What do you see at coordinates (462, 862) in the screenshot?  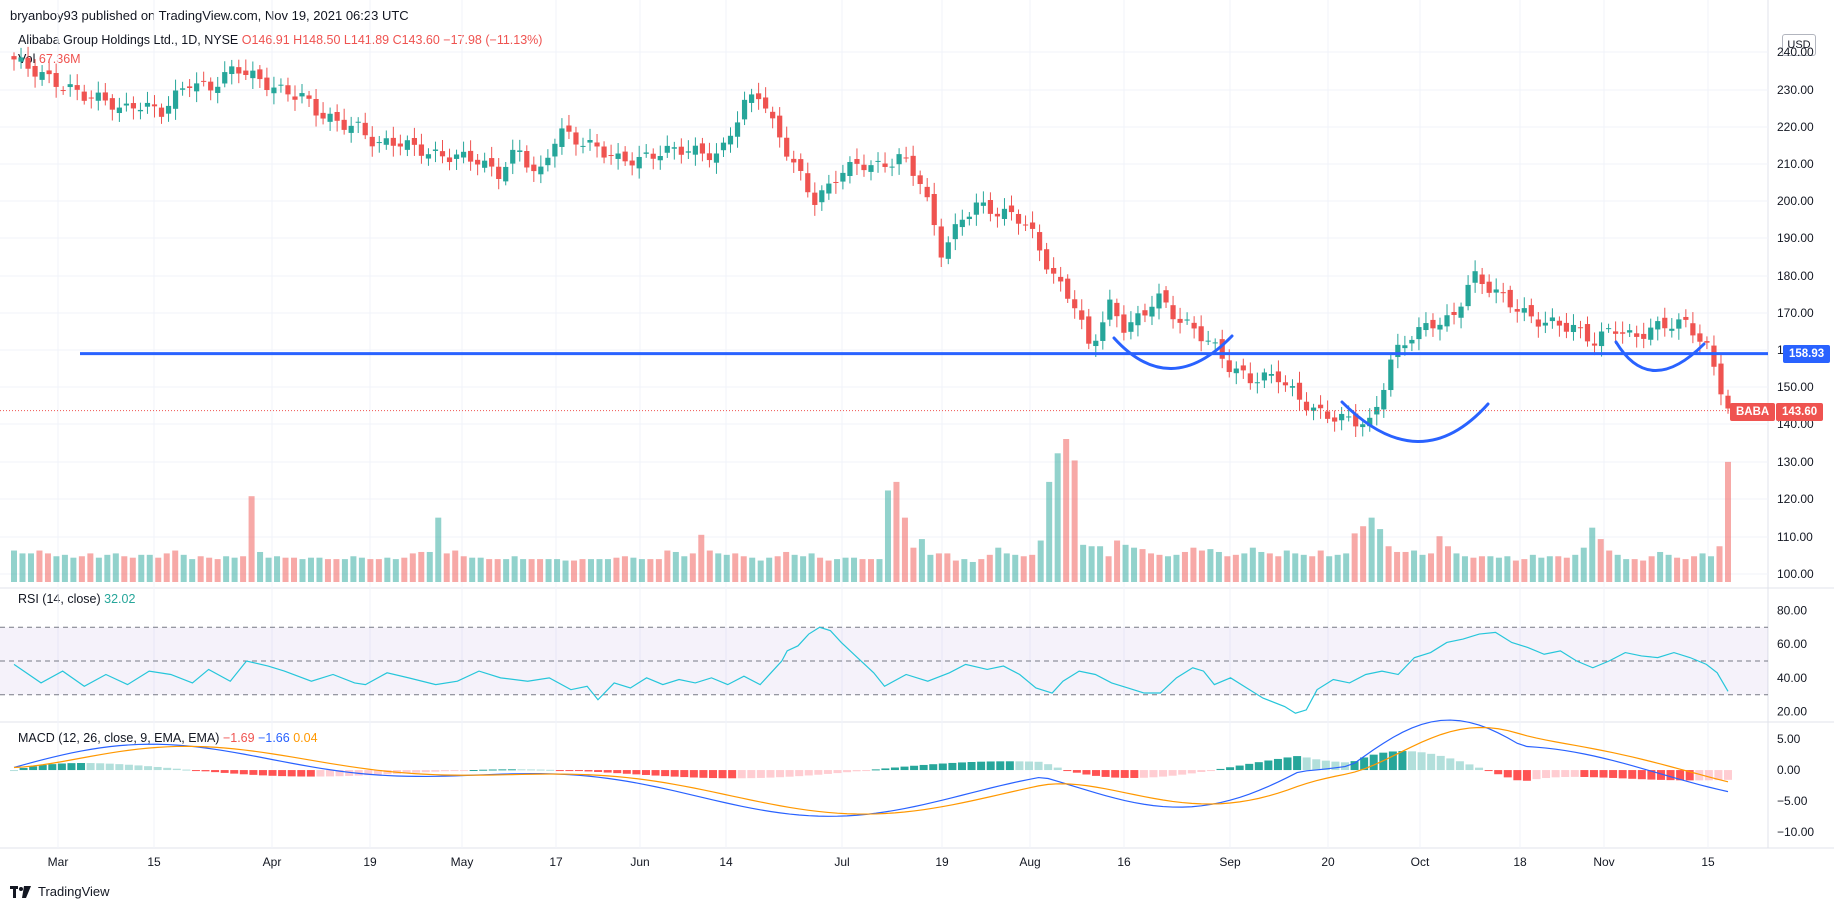 I see `time-tick-label: May` at bounding box center [462, 862].